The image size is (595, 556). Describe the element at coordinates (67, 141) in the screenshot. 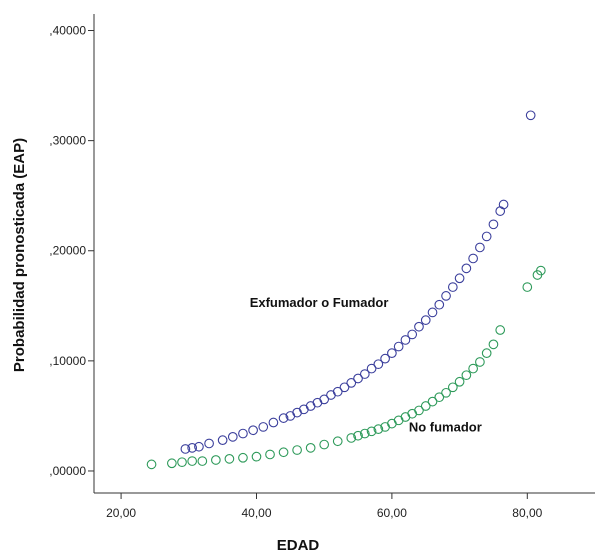

I see `y-tick-label: ,30000` at that location.